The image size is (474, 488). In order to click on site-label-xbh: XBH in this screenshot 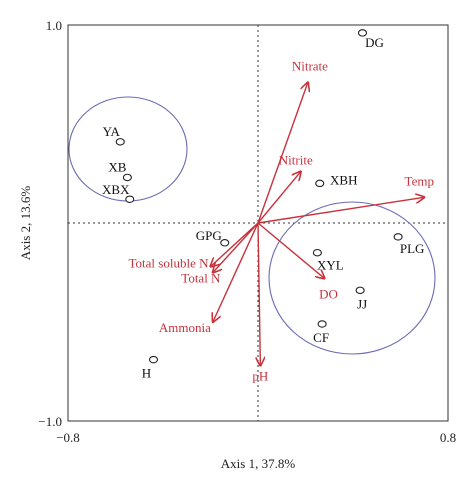, I will do `click(343, 179)`.